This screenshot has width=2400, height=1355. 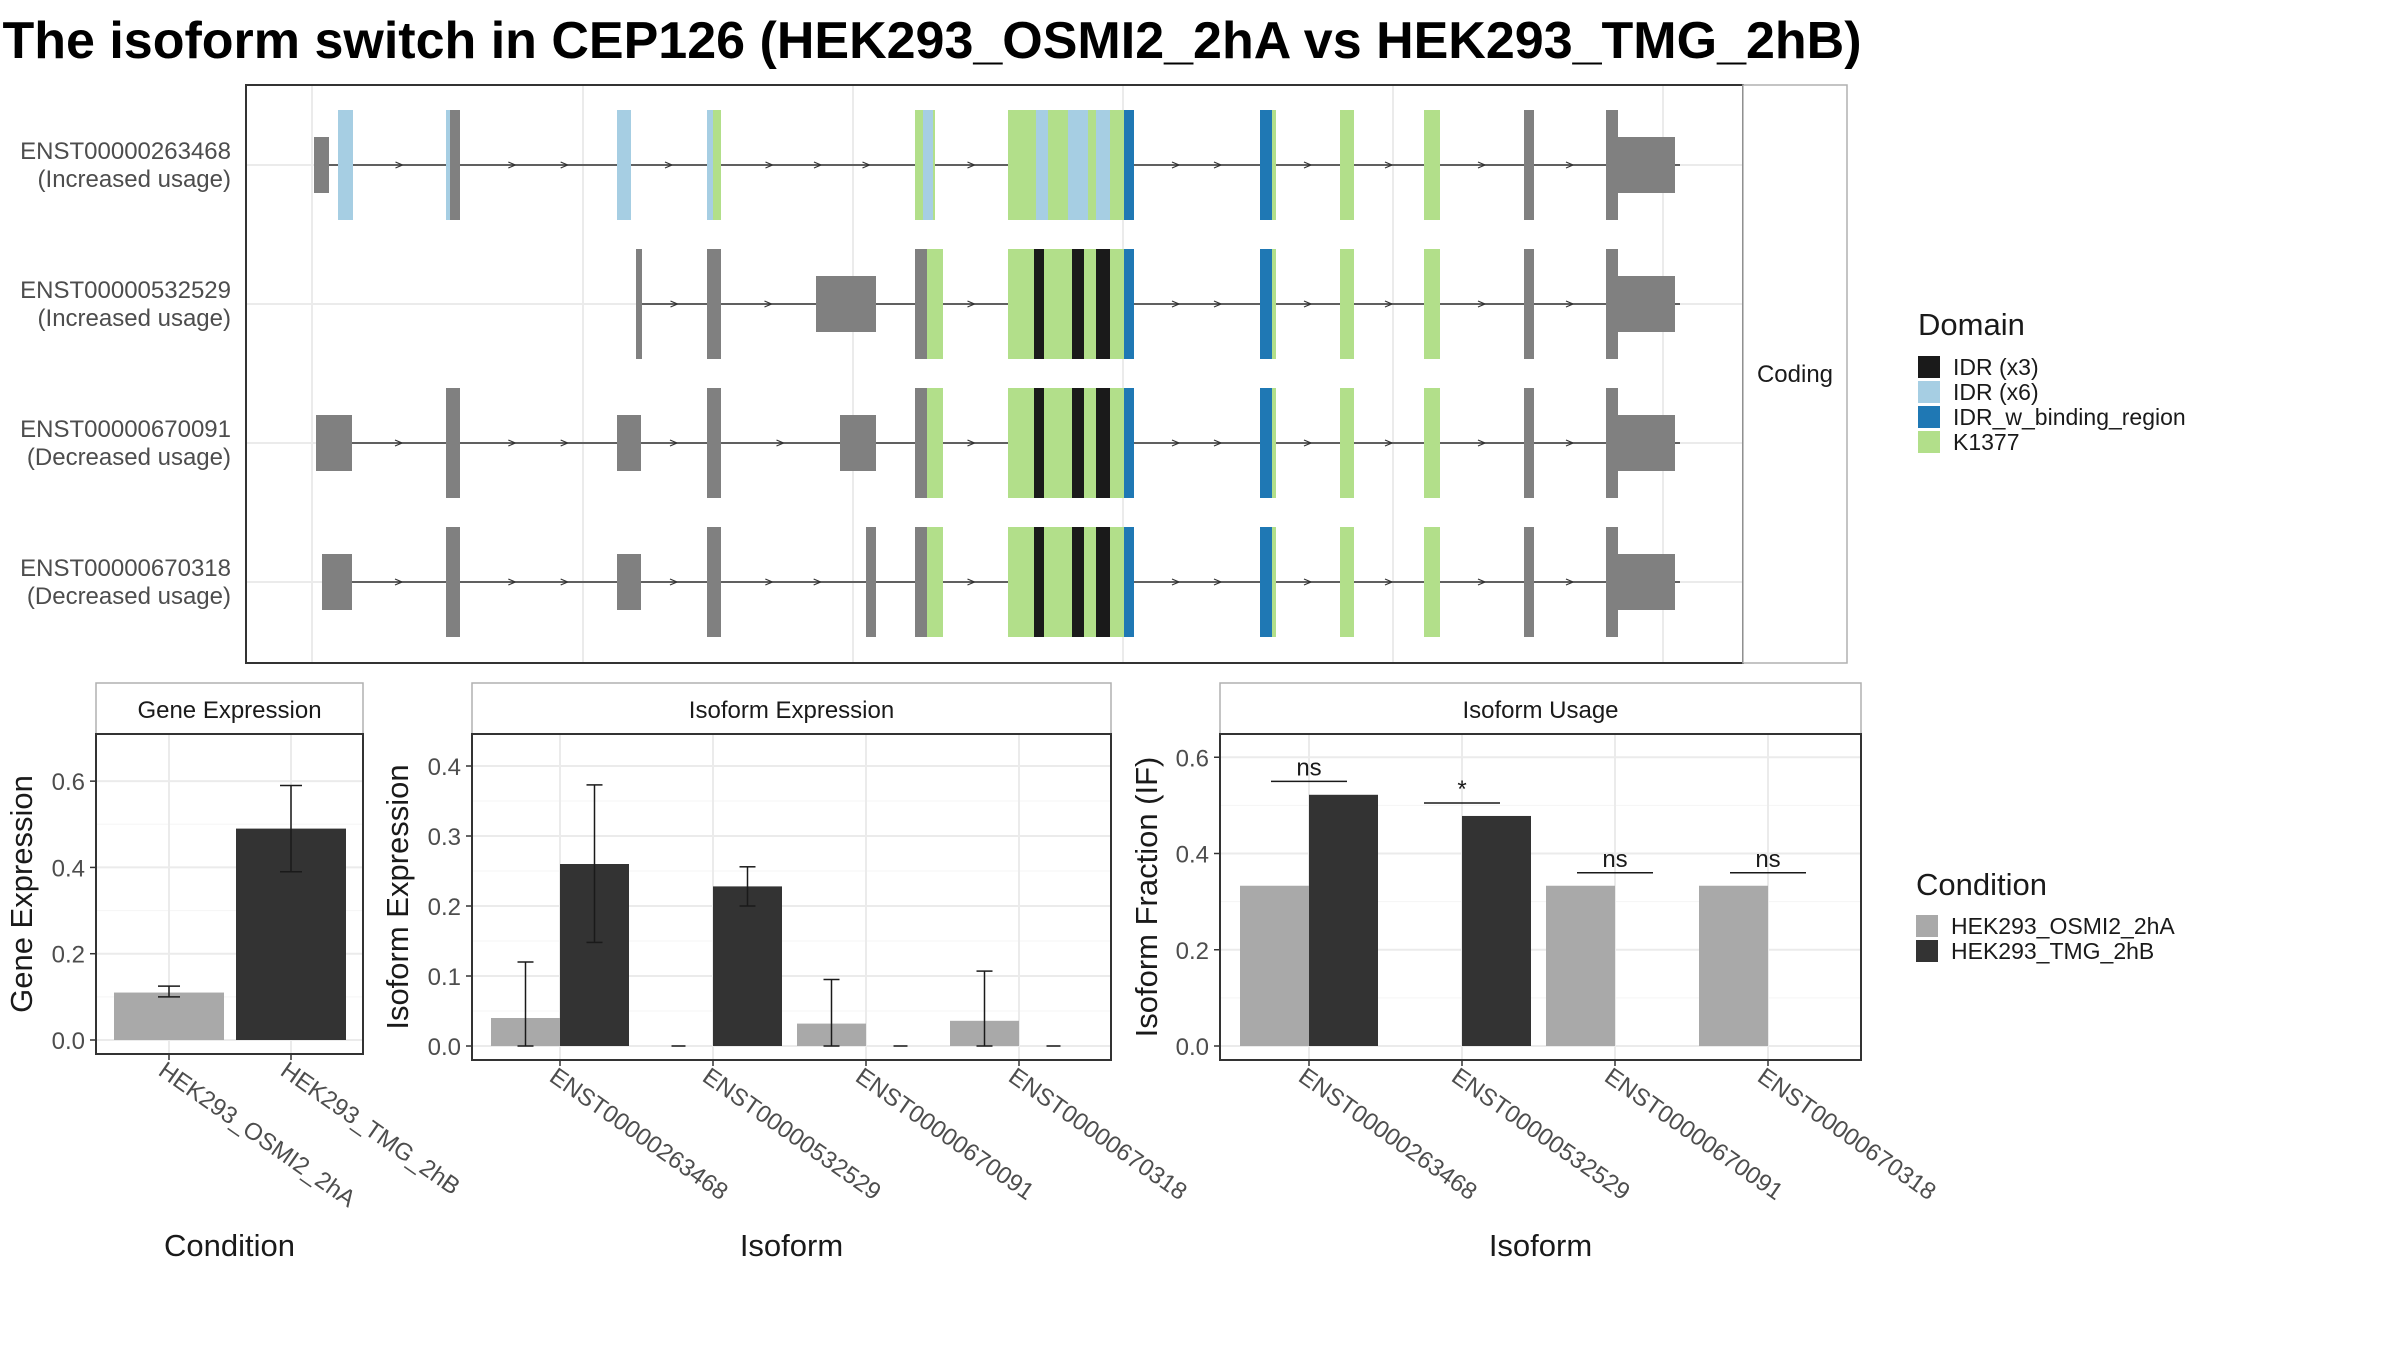 I want to click on x-tick-label: HEK293_OSMI2_2hA, so click(x=257, y=1135).